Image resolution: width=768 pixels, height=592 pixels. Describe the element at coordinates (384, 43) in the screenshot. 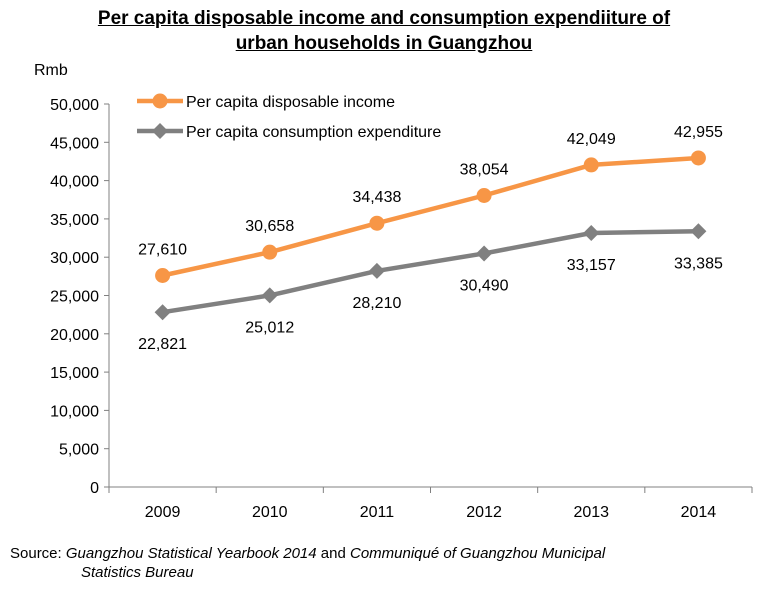

I see `chart-title-line-2: urban households in Guangzhou` at that location.